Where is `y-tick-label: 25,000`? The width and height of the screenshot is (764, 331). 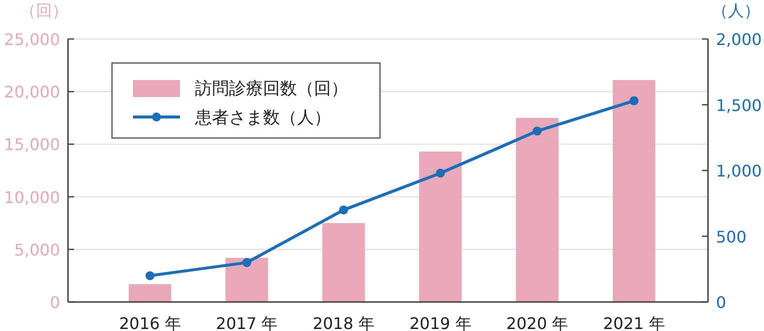 y-tick-label: 25,000 is located at coordinates (32, 39).